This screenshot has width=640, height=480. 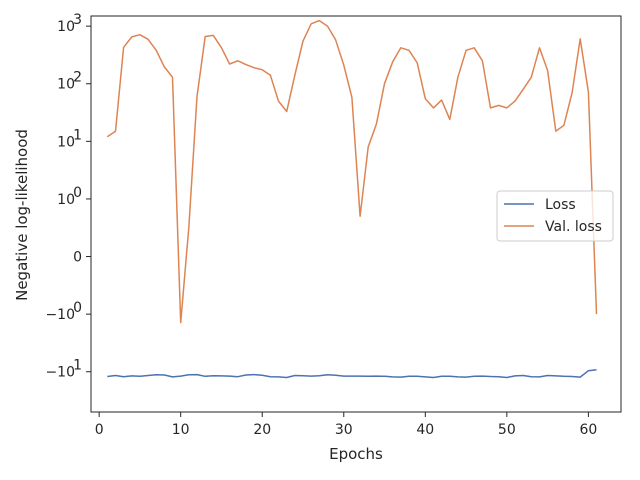 What do you see at coordinates (560, 205) in the screenshot?
I see `legend-label-loss: Loss` at bounding box center [560, 205].